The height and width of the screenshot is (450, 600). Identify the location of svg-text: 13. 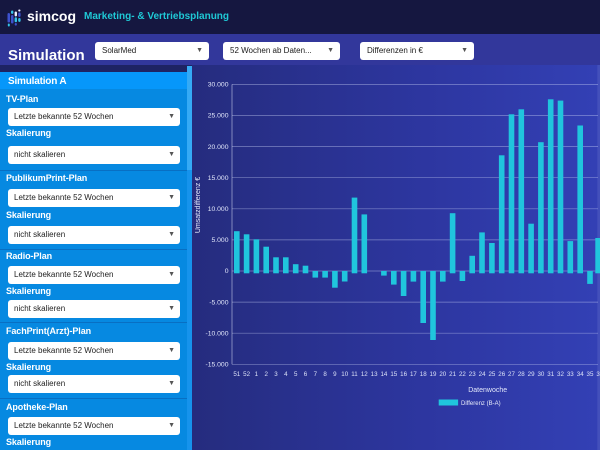
(374, 374).